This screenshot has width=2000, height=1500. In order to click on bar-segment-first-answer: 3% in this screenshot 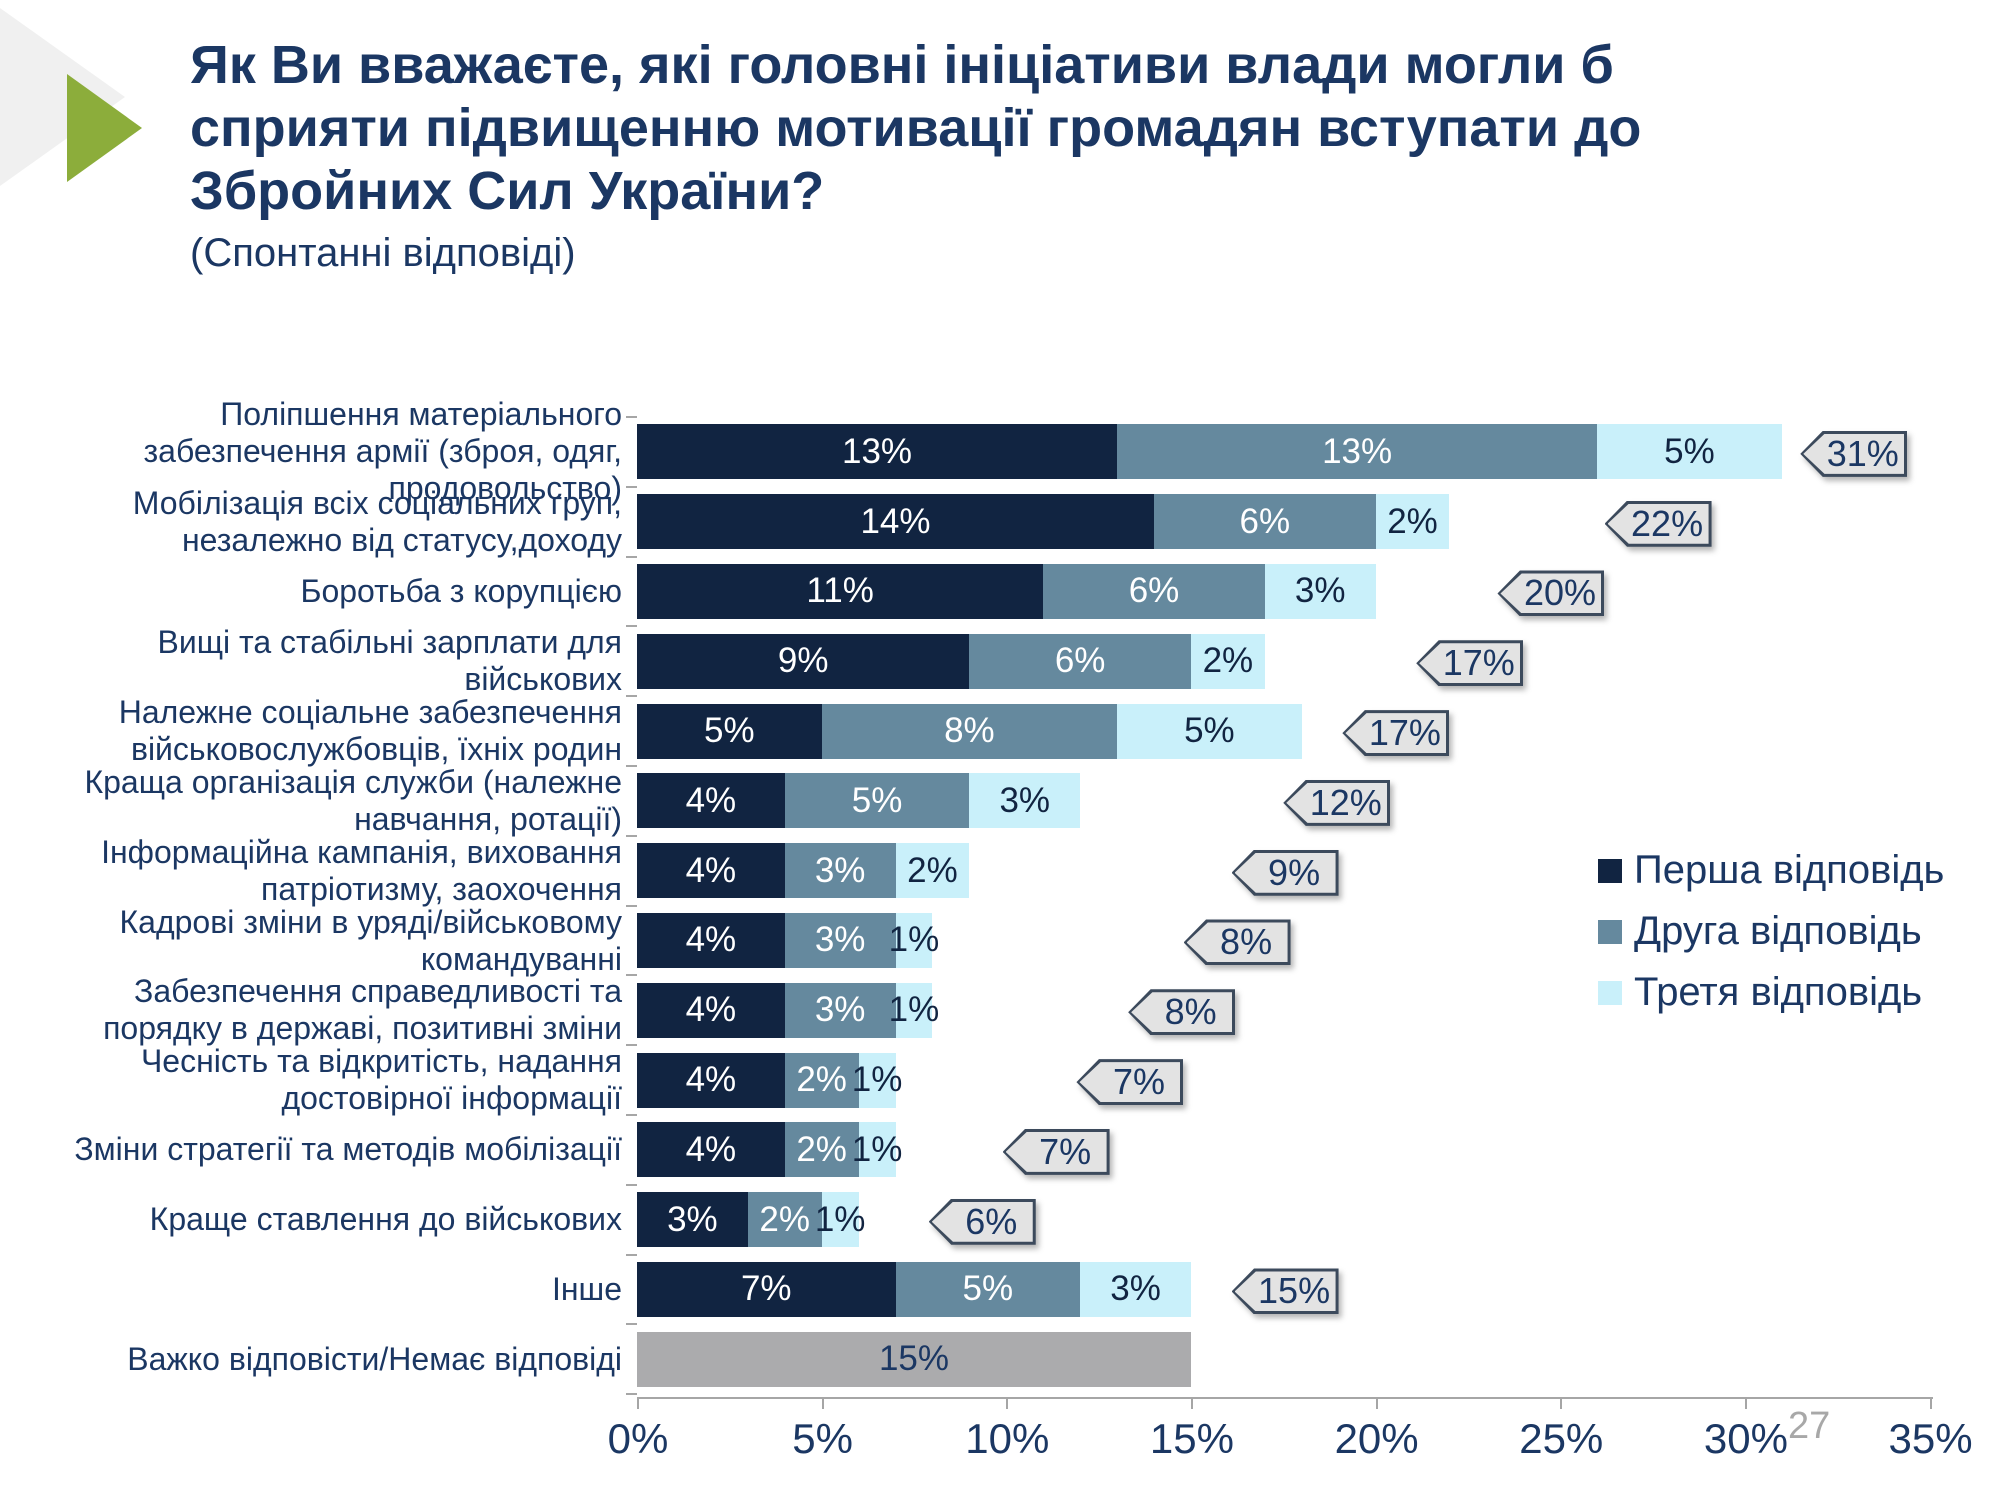, I will do `click(692, 1220)`.